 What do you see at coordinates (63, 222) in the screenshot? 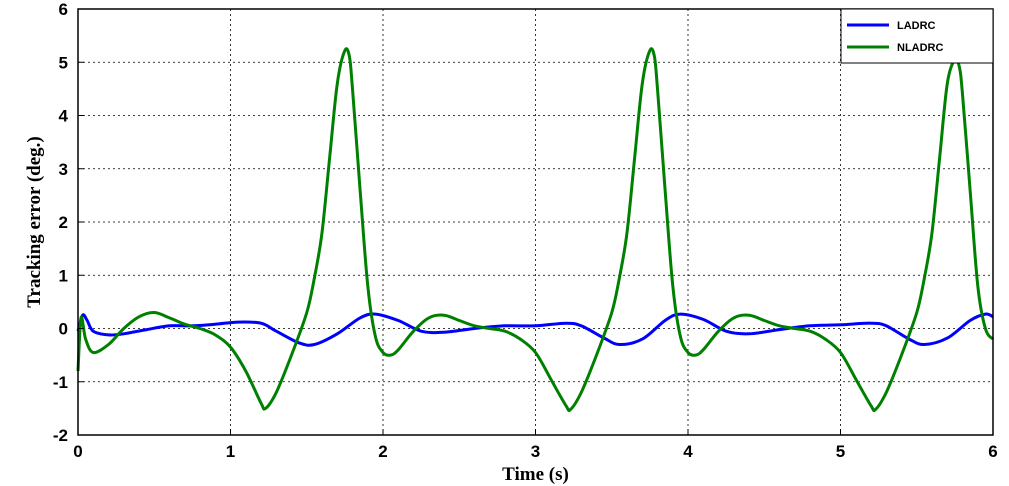
I see `y-tick-label: 2` at bounding box center [63, 222].